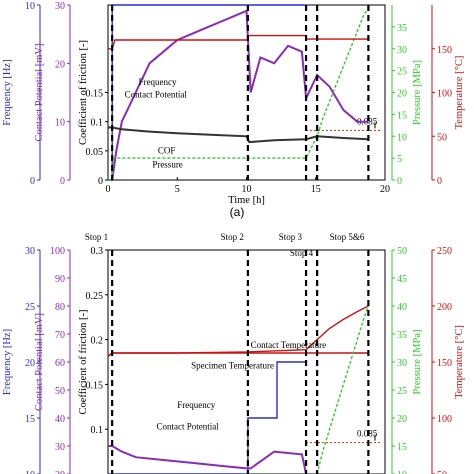 This screenshot has width=474, height=474. I want to click on contact_potential-tick-label: 60, so click(60, 363).